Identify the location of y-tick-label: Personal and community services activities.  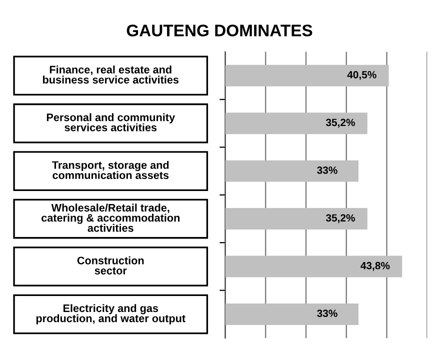
(110, 122).